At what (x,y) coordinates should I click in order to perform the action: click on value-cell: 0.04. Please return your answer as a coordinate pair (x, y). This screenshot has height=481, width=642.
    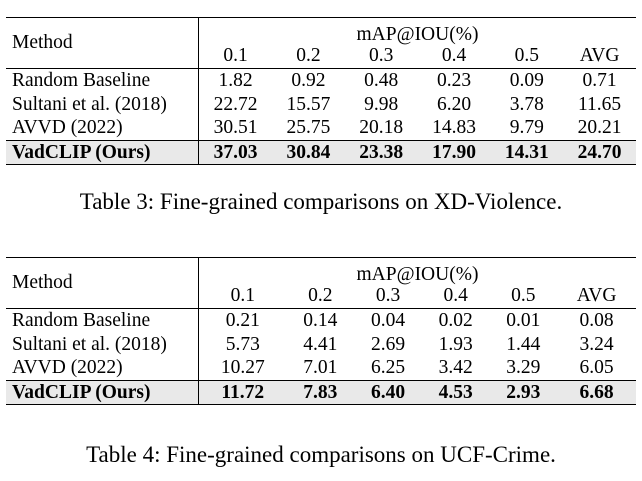
    Looking at the image, I should click on (388, 320).